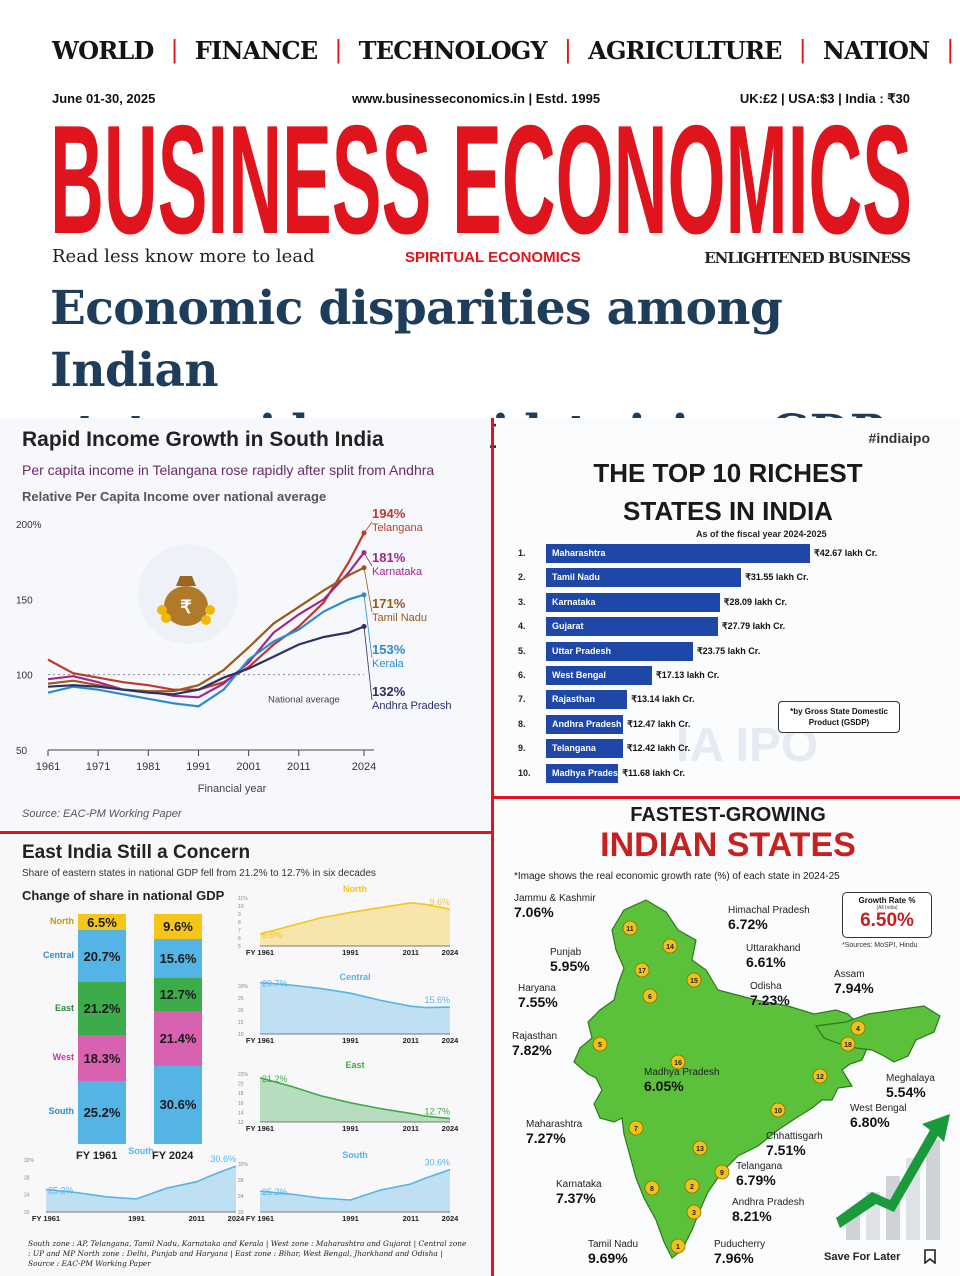  I want to click on bar-value: ₹31.55 lakh Cr., so click(777, 577).